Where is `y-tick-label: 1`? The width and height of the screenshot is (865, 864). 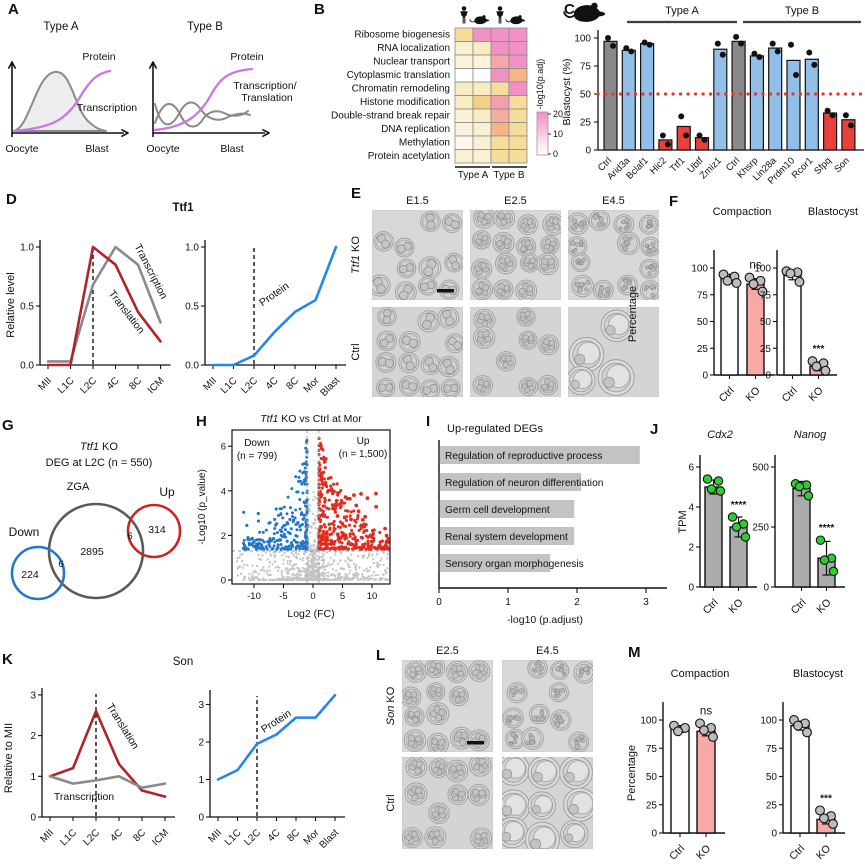 y-tick-label: 1 is located at coordinates (201, 780).